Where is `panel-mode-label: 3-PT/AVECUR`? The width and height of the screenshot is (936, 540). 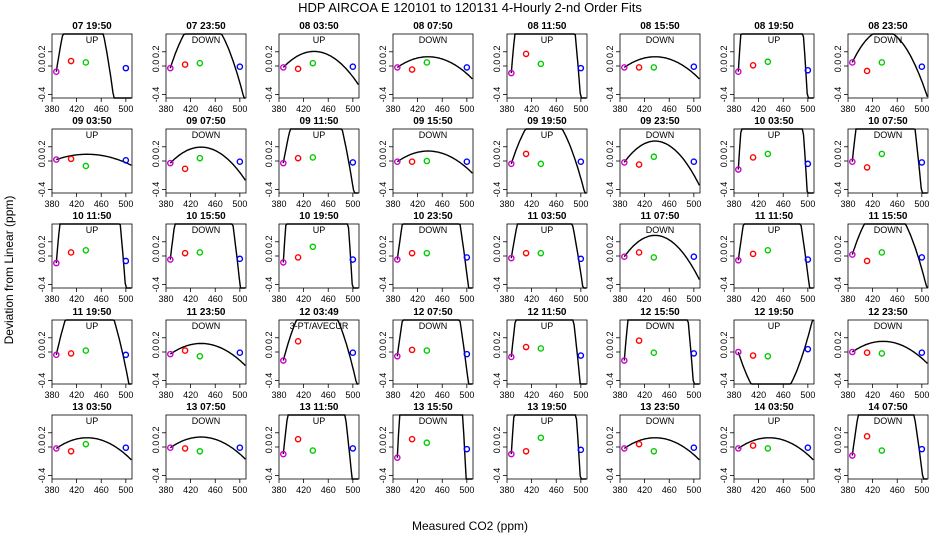 panel-mode-label: 3-PT/AVECUR is located at coordinates (319, 326).